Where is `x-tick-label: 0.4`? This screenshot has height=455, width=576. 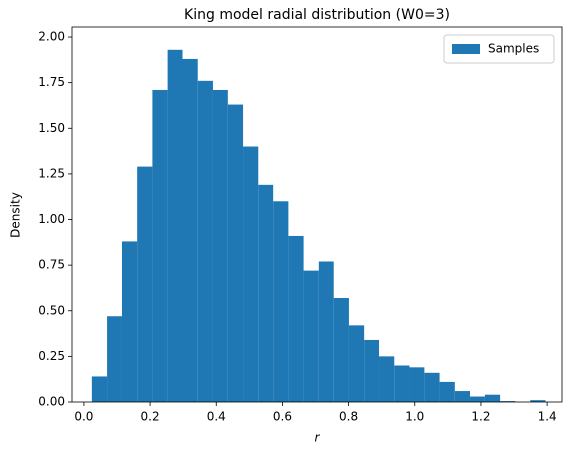
x-tick-label: 0.4 is located at coordinates (216, 417).